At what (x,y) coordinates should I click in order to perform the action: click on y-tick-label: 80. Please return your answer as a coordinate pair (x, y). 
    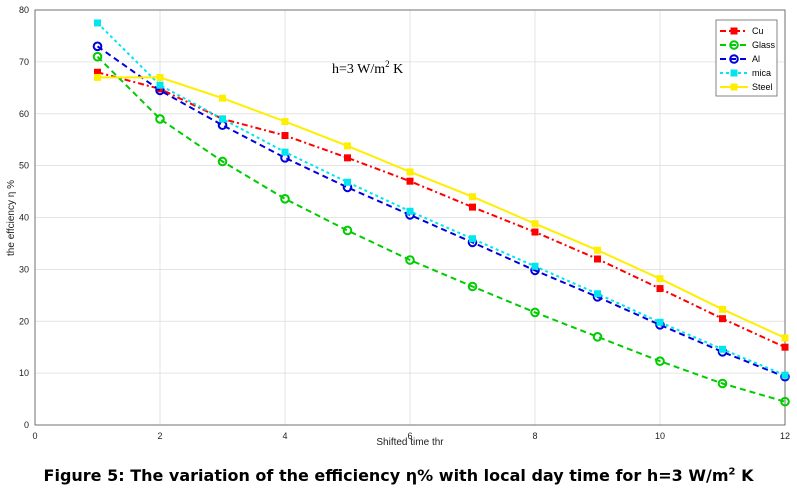
    Looking at the image, I should click on (24, 10).